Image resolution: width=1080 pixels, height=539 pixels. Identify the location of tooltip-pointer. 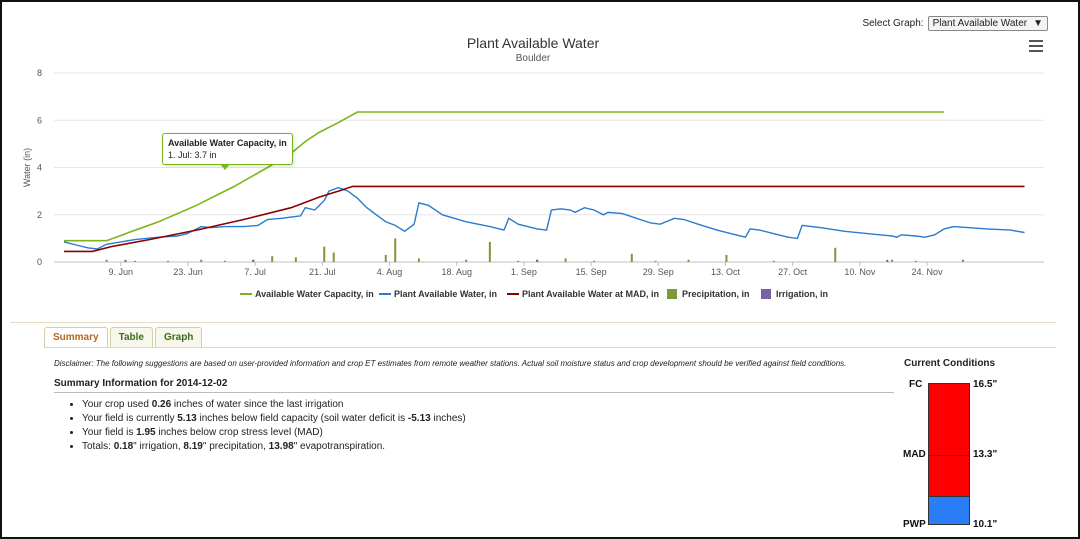
(225, 167).